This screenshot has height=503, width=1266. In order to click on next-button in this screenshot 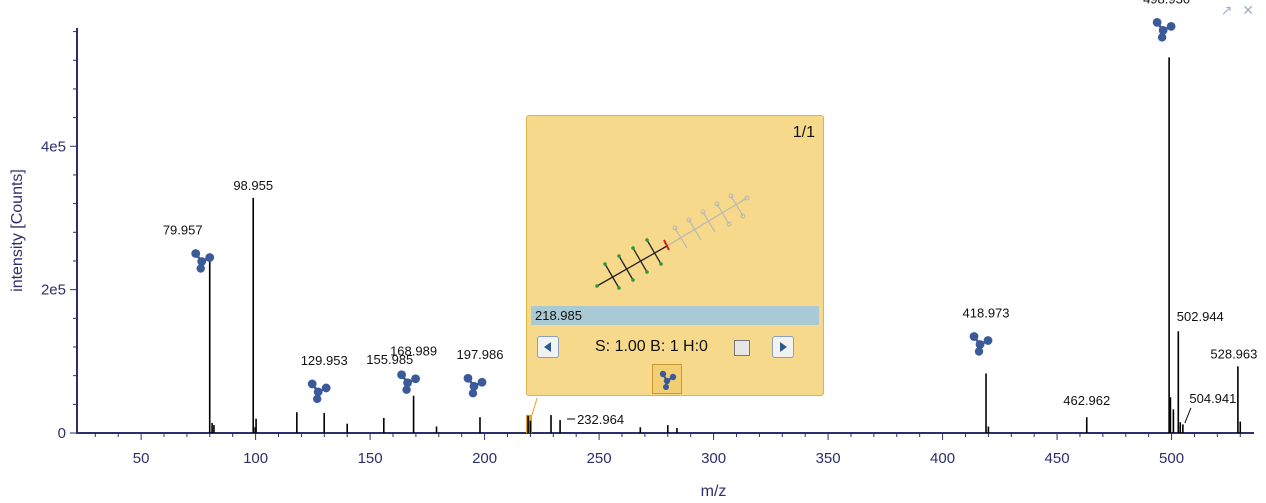, I will do `click(783, 347)`.